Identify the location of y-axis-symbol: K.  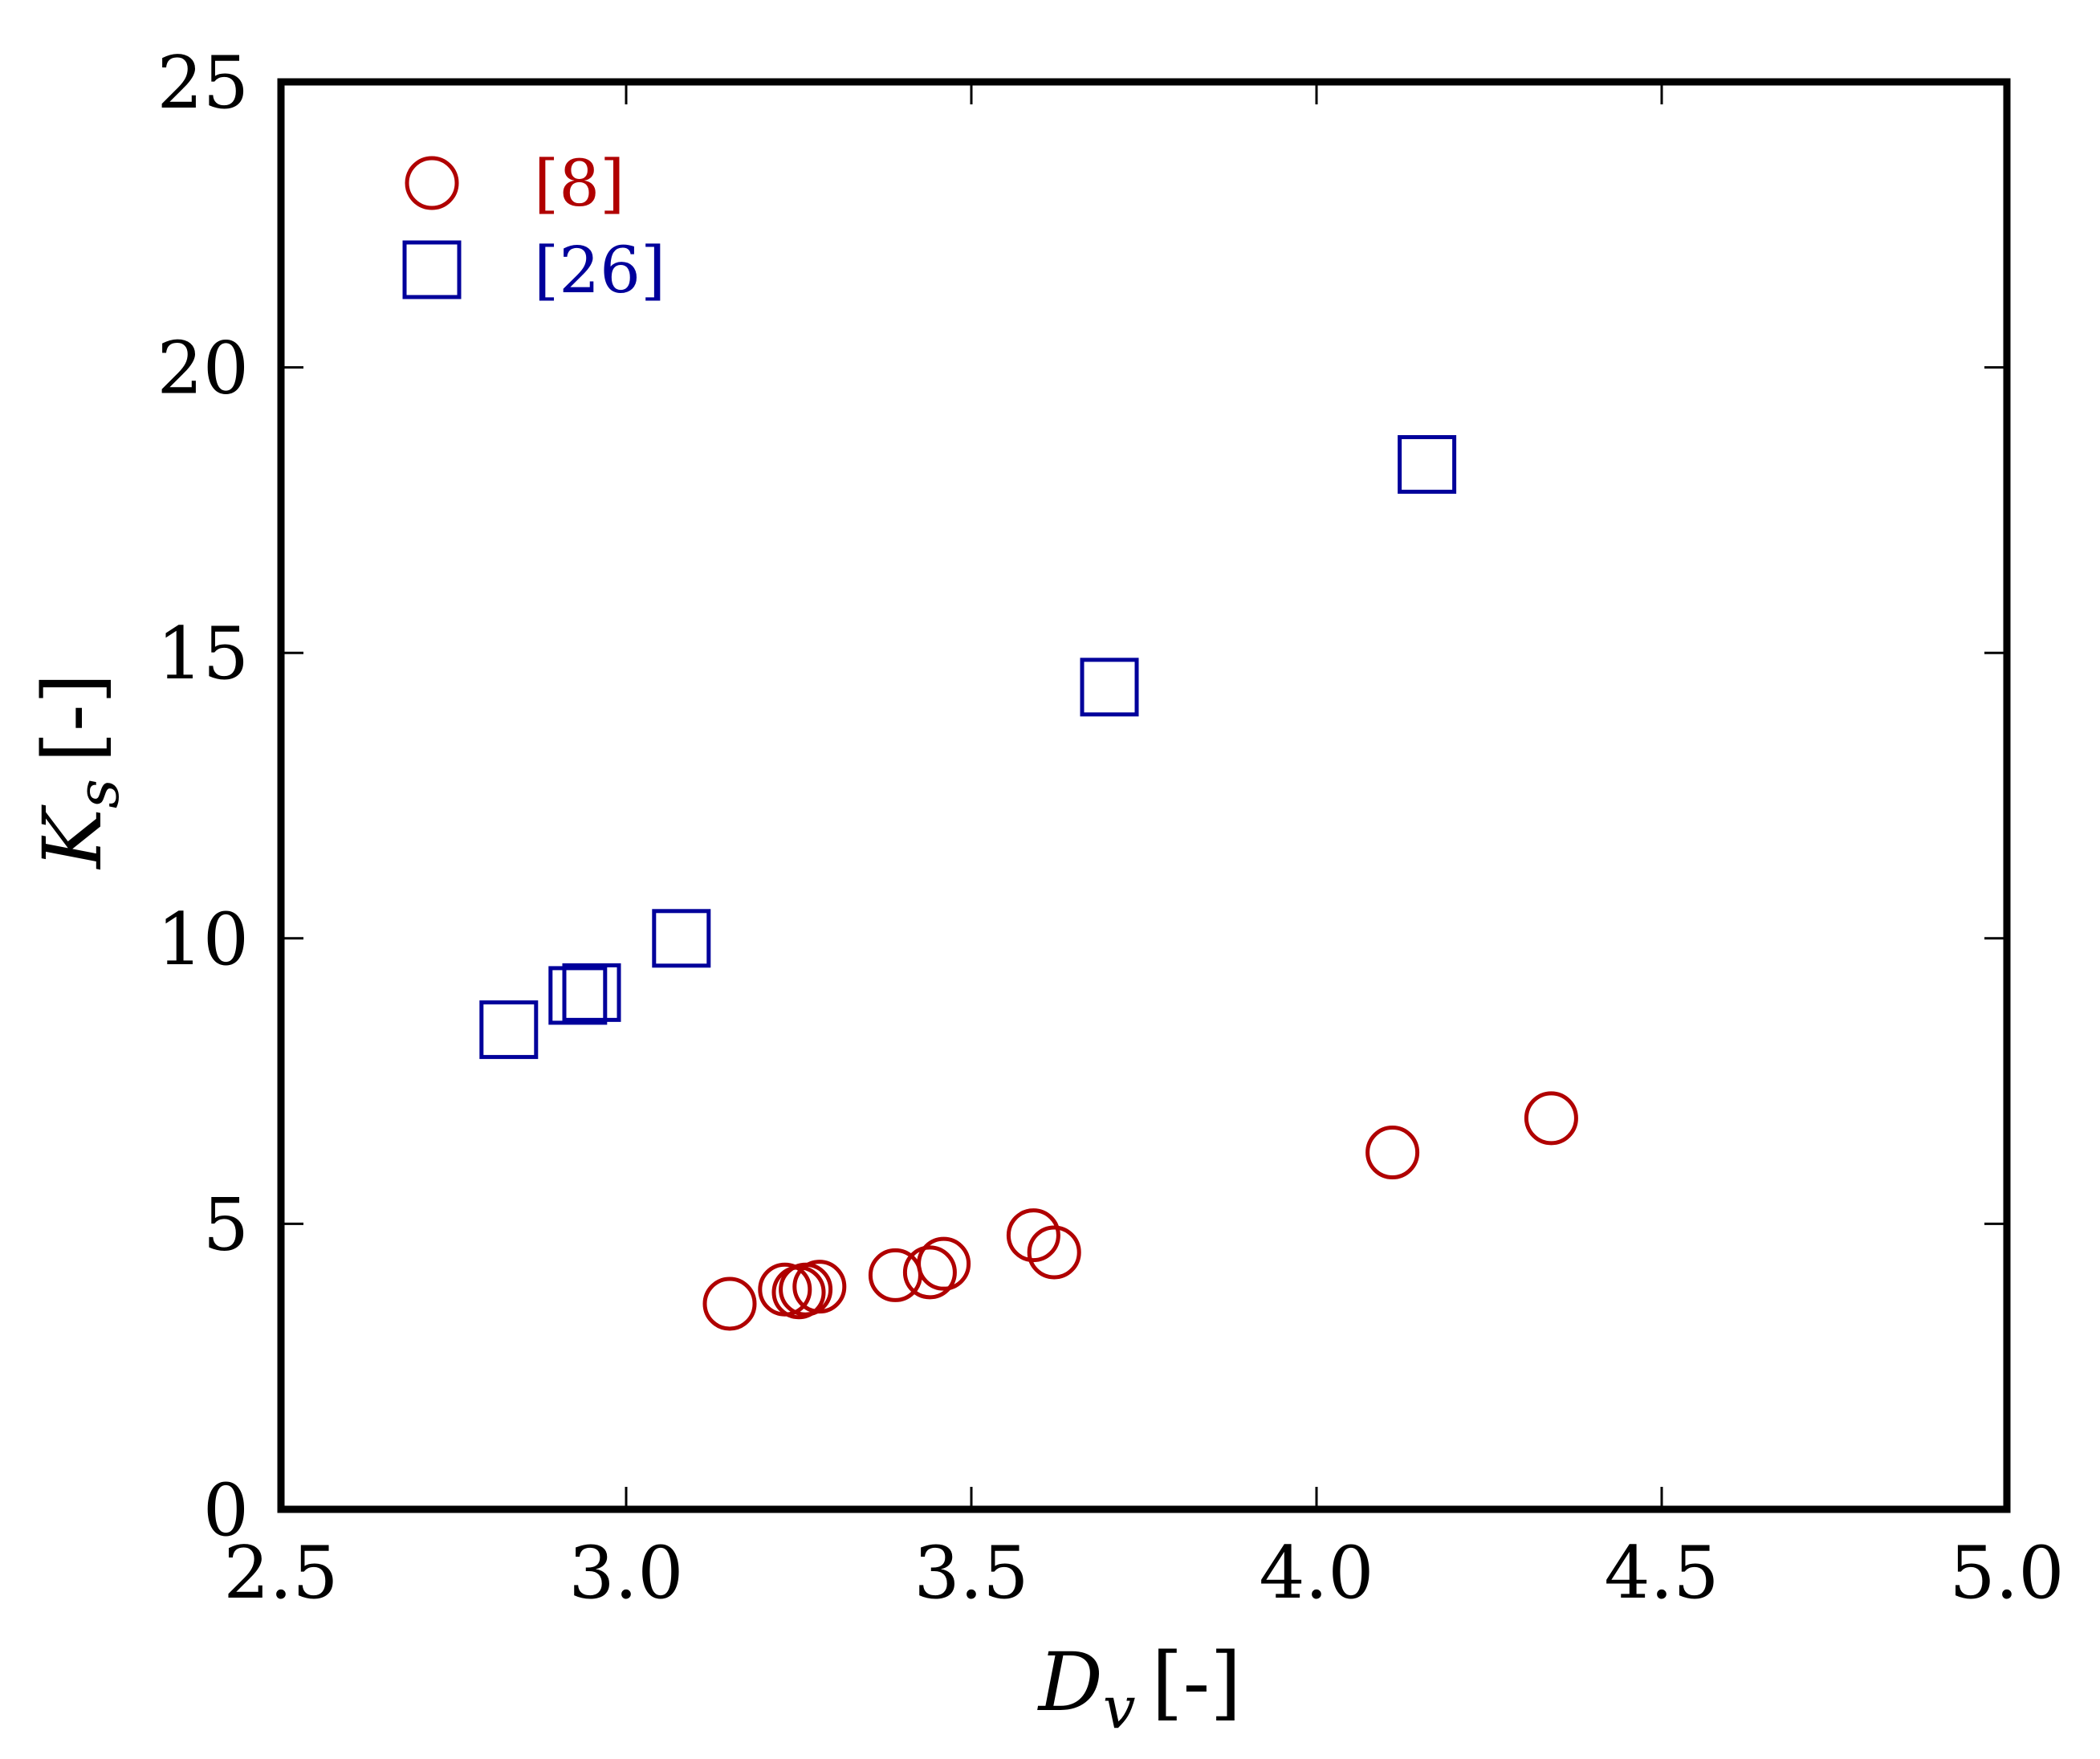
(73, 837).